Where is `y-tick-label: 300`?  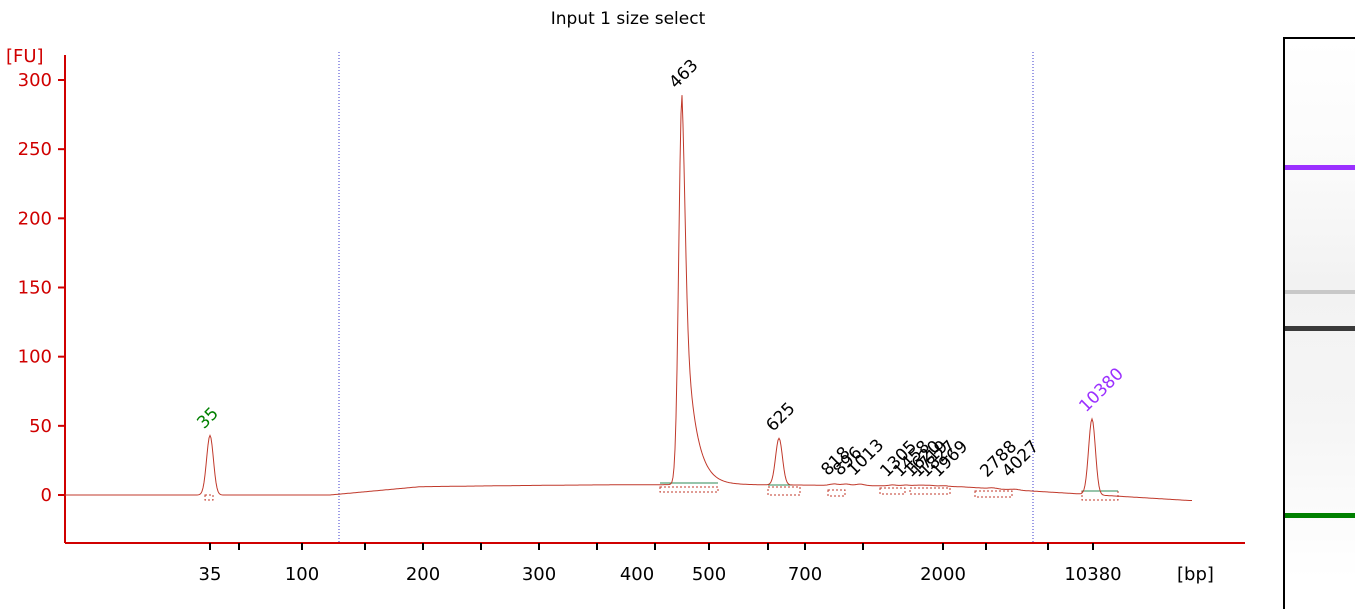 y-tick-label: 300 is located at coordinates (35, 80).